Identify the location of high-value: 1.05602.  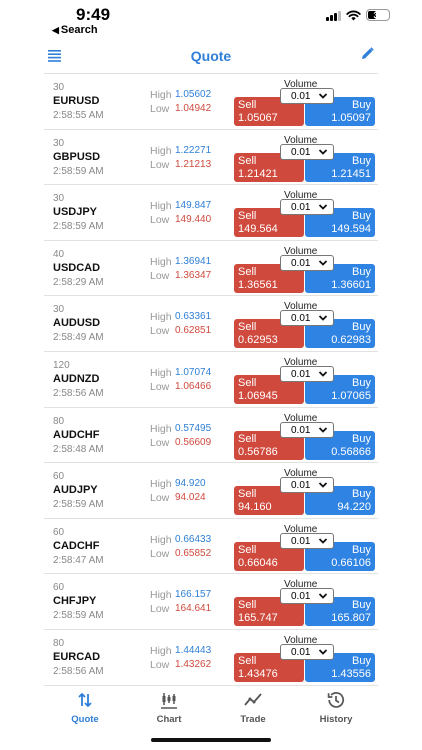
(193, 94).